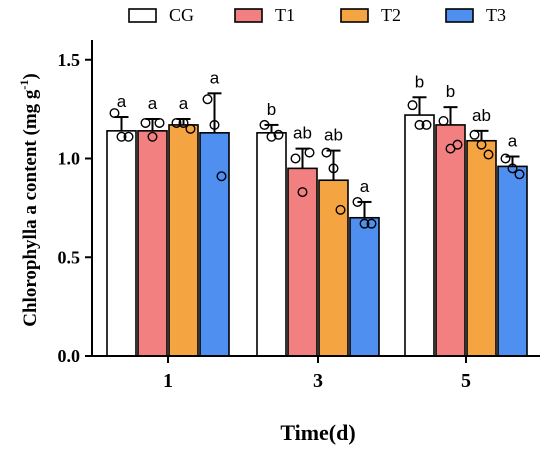 This screenshot has width=550, height=455. I want to click on x-ticks: 1 3 5, so click(317, 374).